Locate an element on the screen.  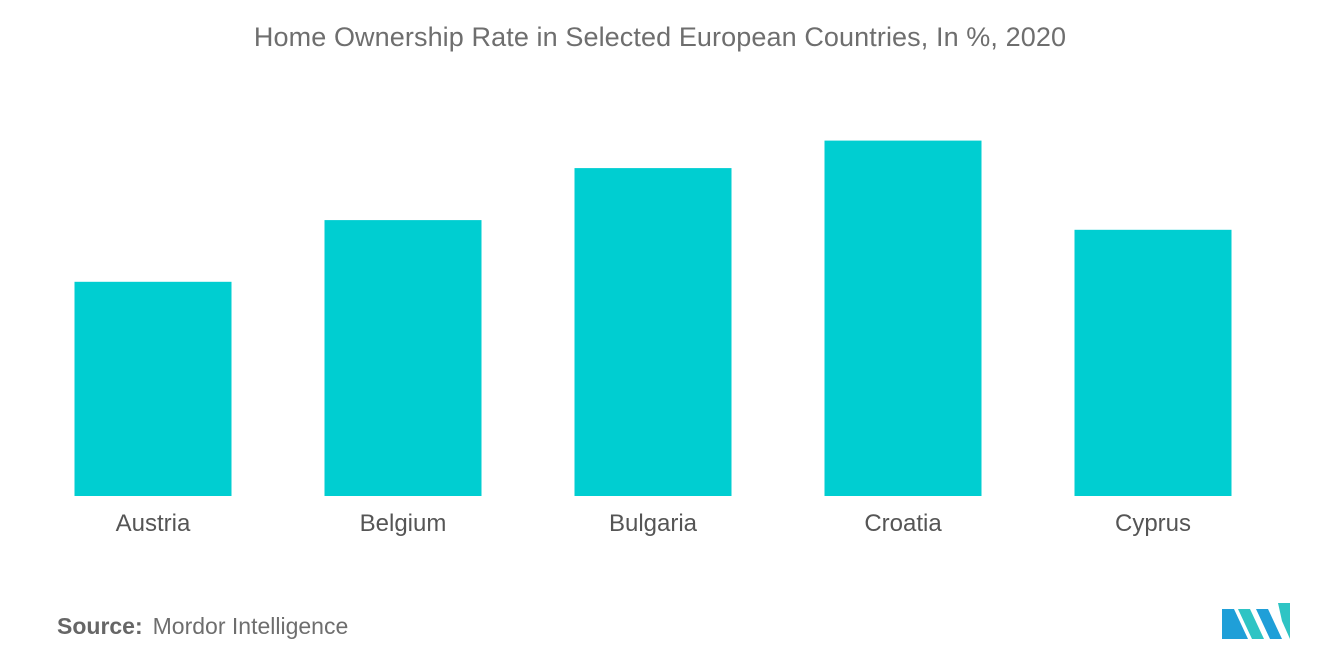
bar-bulgaria is located at coordinates (653, 332).